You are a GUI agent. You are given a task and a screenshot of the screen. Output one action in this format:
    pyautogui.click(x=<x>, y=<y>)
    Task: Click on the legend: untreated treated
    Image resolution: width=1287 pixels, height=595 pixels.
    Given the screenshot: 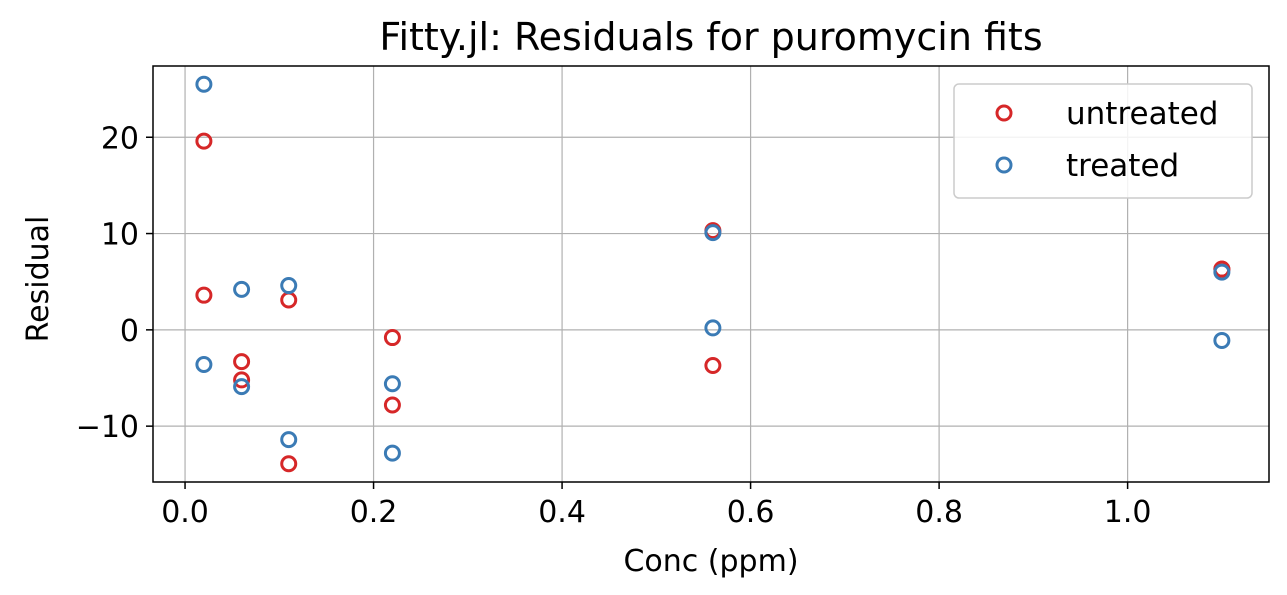 What is the action you would take?
    pyautogui.click(x=1103, y=141)
    